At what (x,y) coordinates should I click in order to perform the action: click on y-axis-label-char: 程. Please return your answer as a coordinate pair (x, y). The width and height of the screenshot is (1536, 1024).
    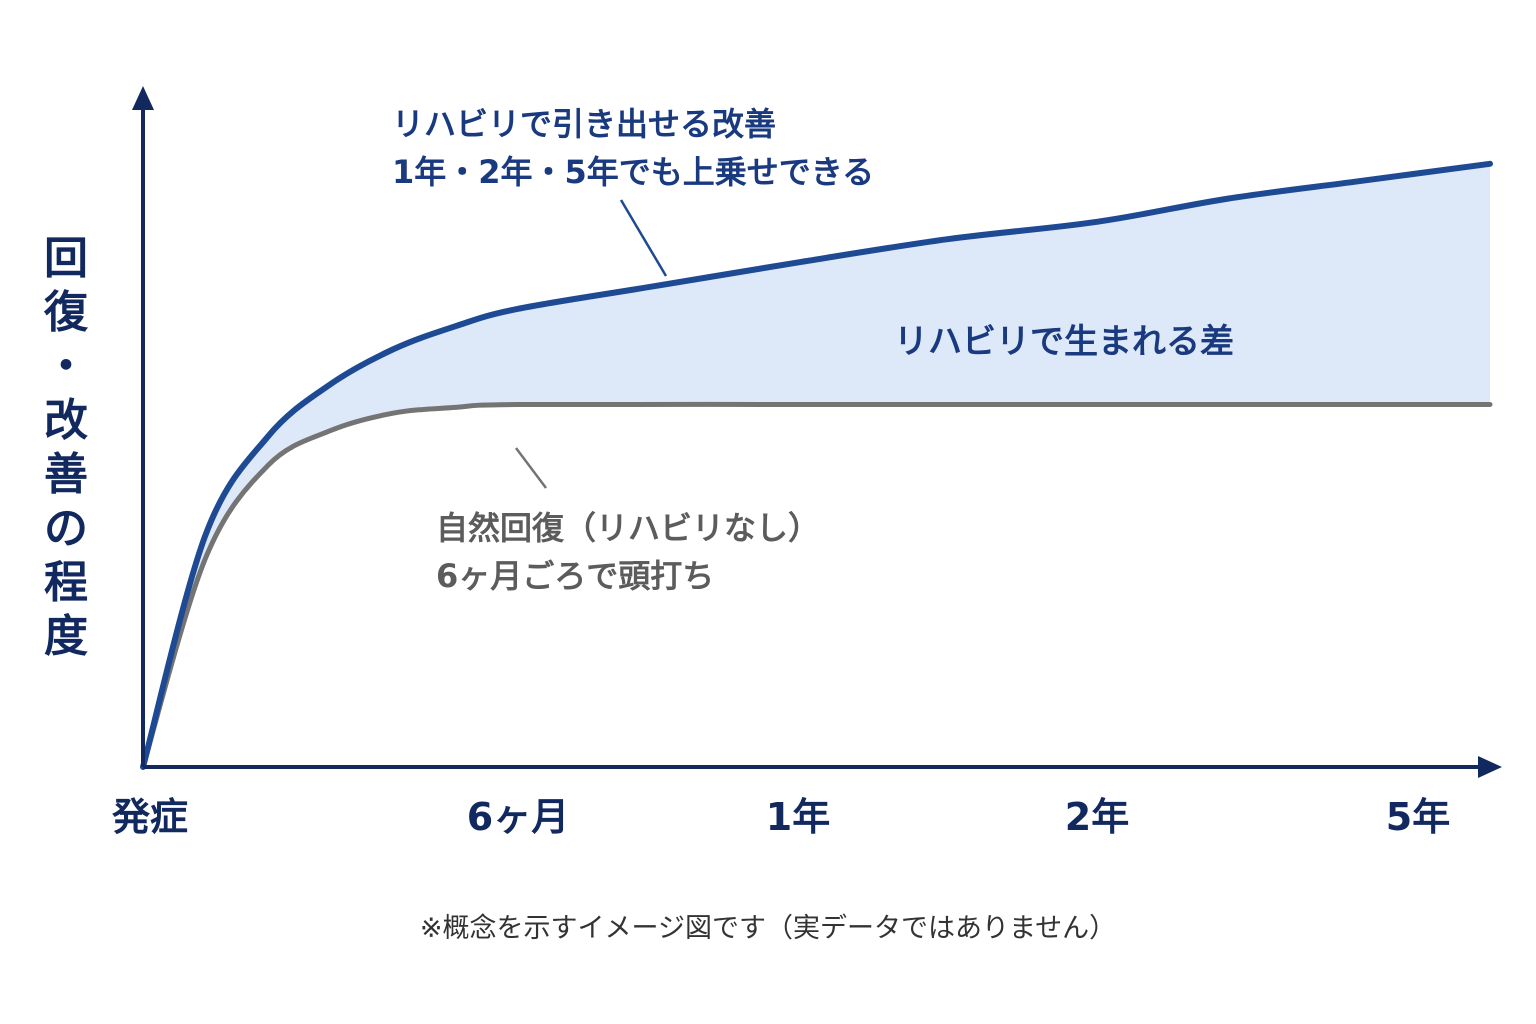
    Looking at the image, I should click on (66, 582).